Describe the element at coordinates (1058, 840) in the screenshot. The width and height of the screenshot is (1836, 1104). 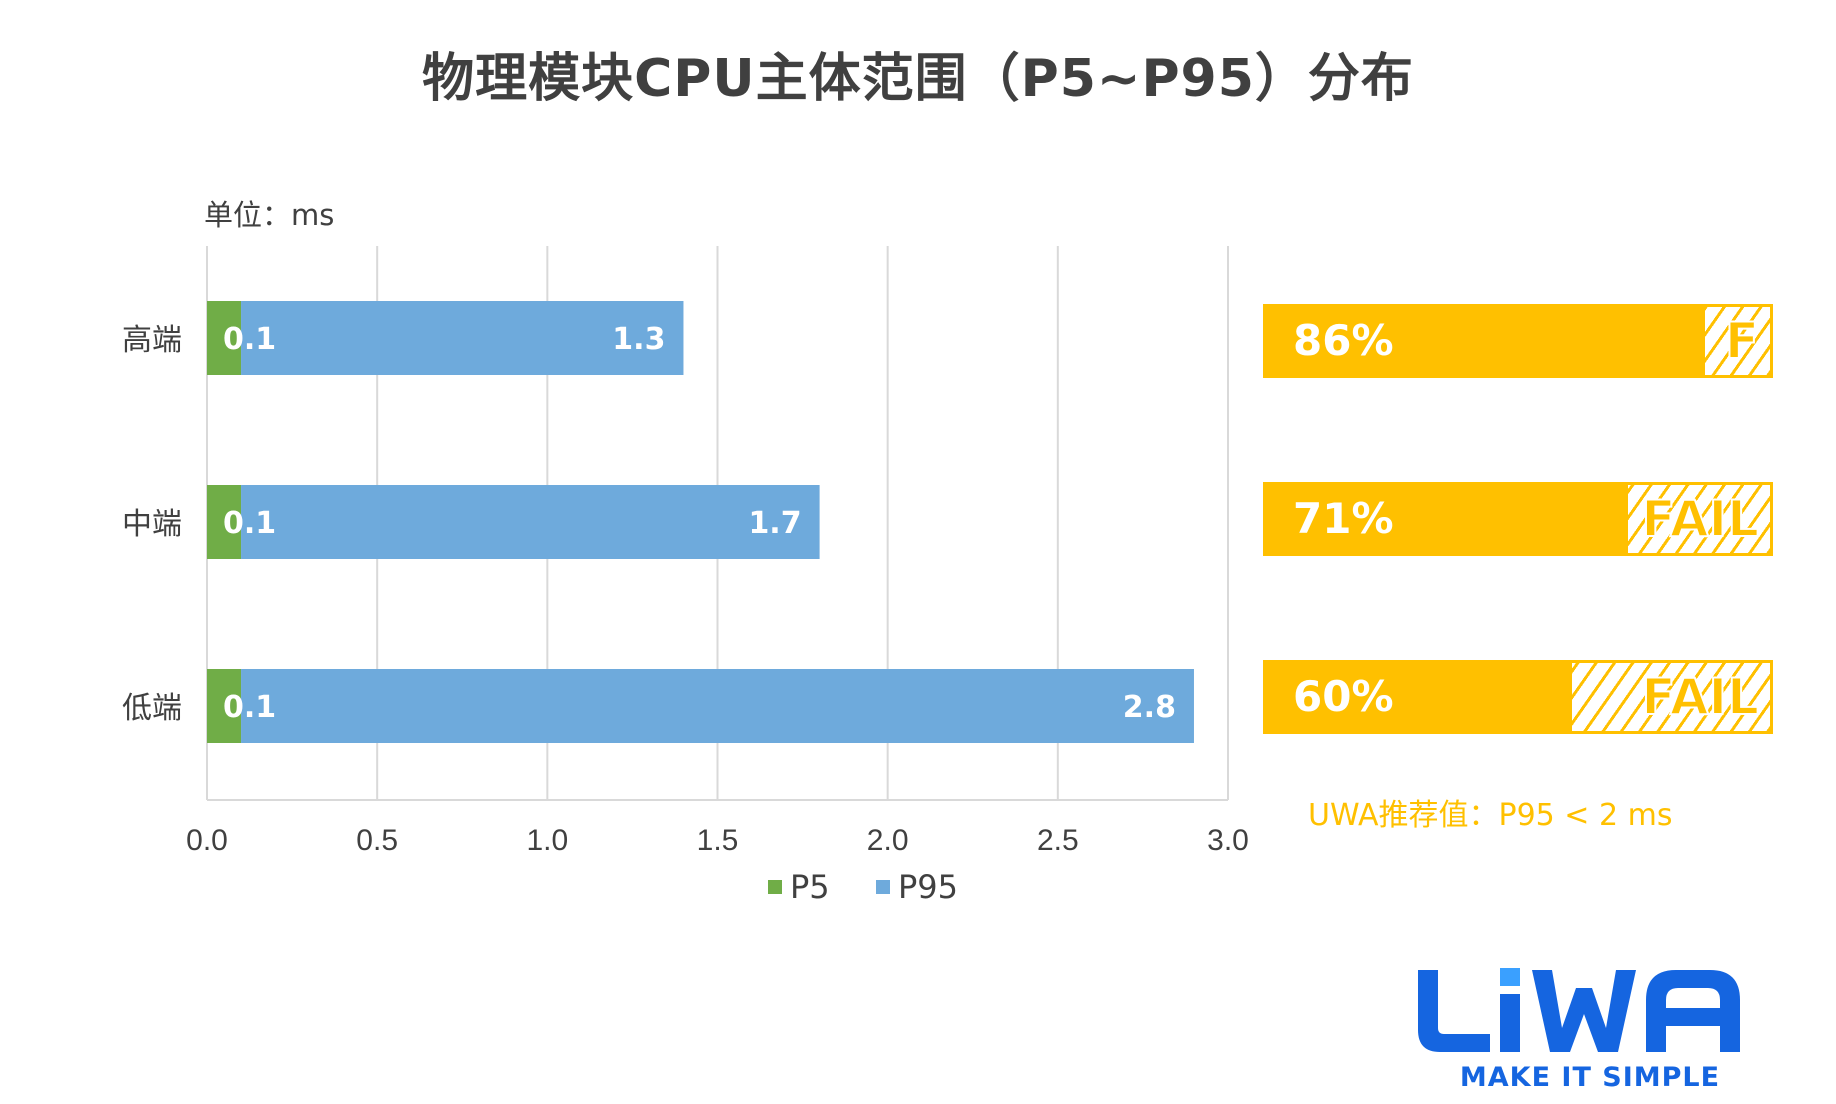
I see `x-tick-label: 2.5` at that location.